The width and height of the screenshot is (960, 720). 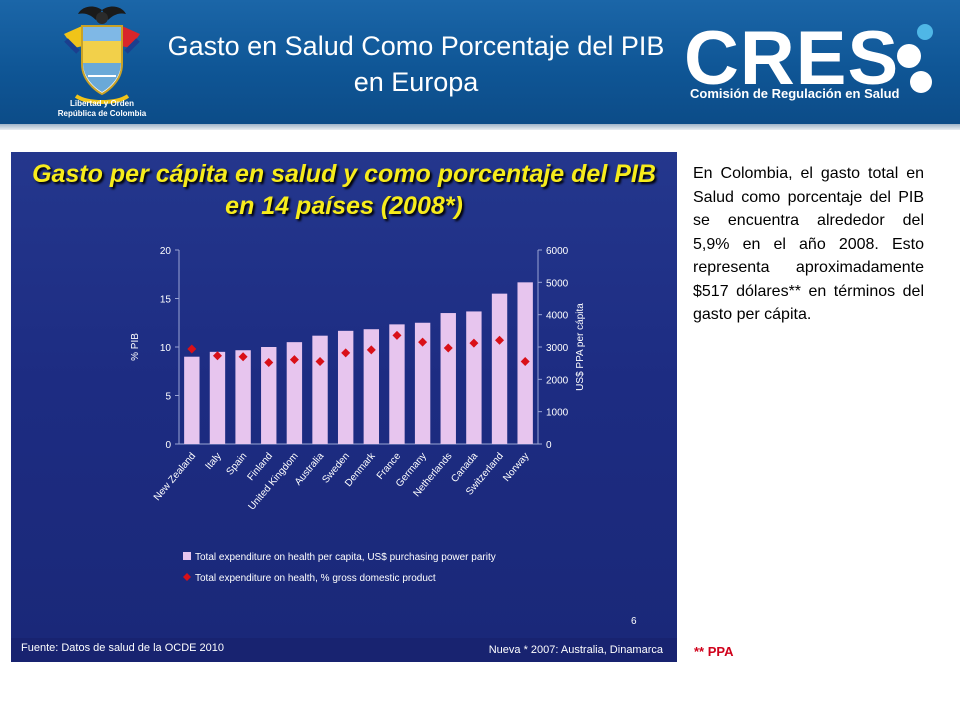 What do you see at coordinates (549, 445) in the screenshot?
I see `y-right-tick-label: 0` at bounding box center [549, 445].